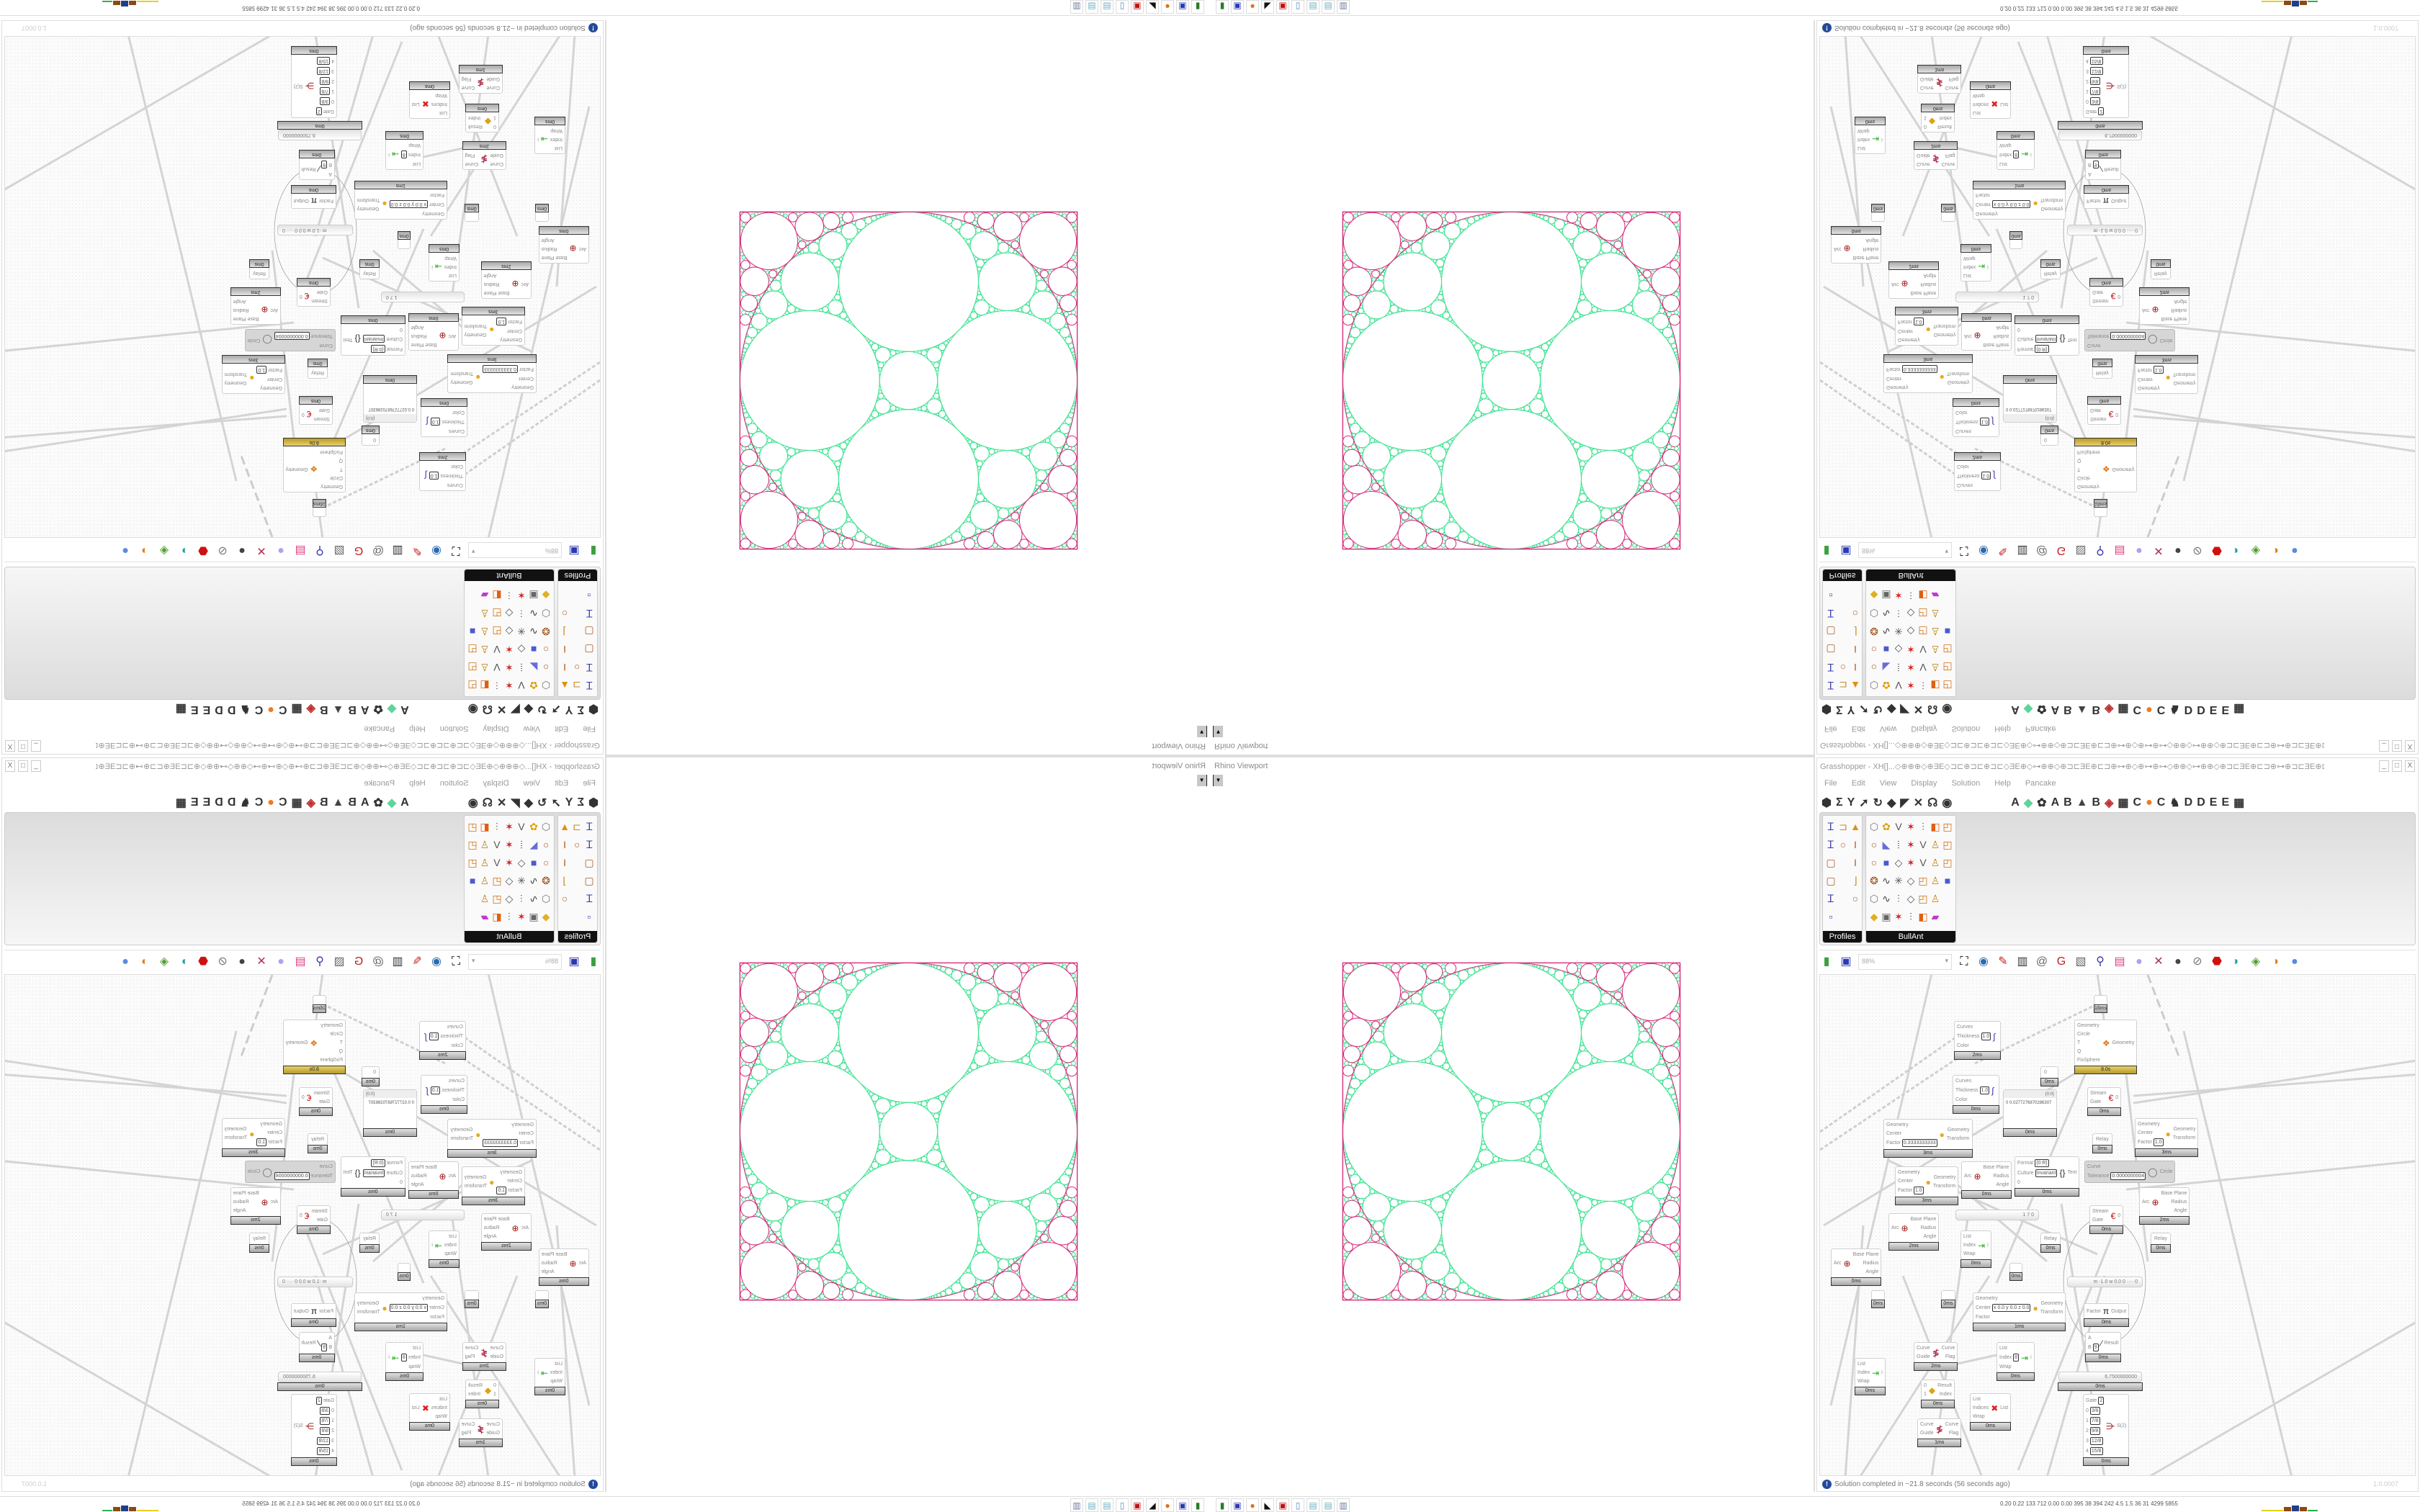 This screenshot has height=1512, width=2420. What do you see at coordinates (383, 339) in the screenshot?
I see `input-param: CultureInvariant` at bounding box center [383, 339].